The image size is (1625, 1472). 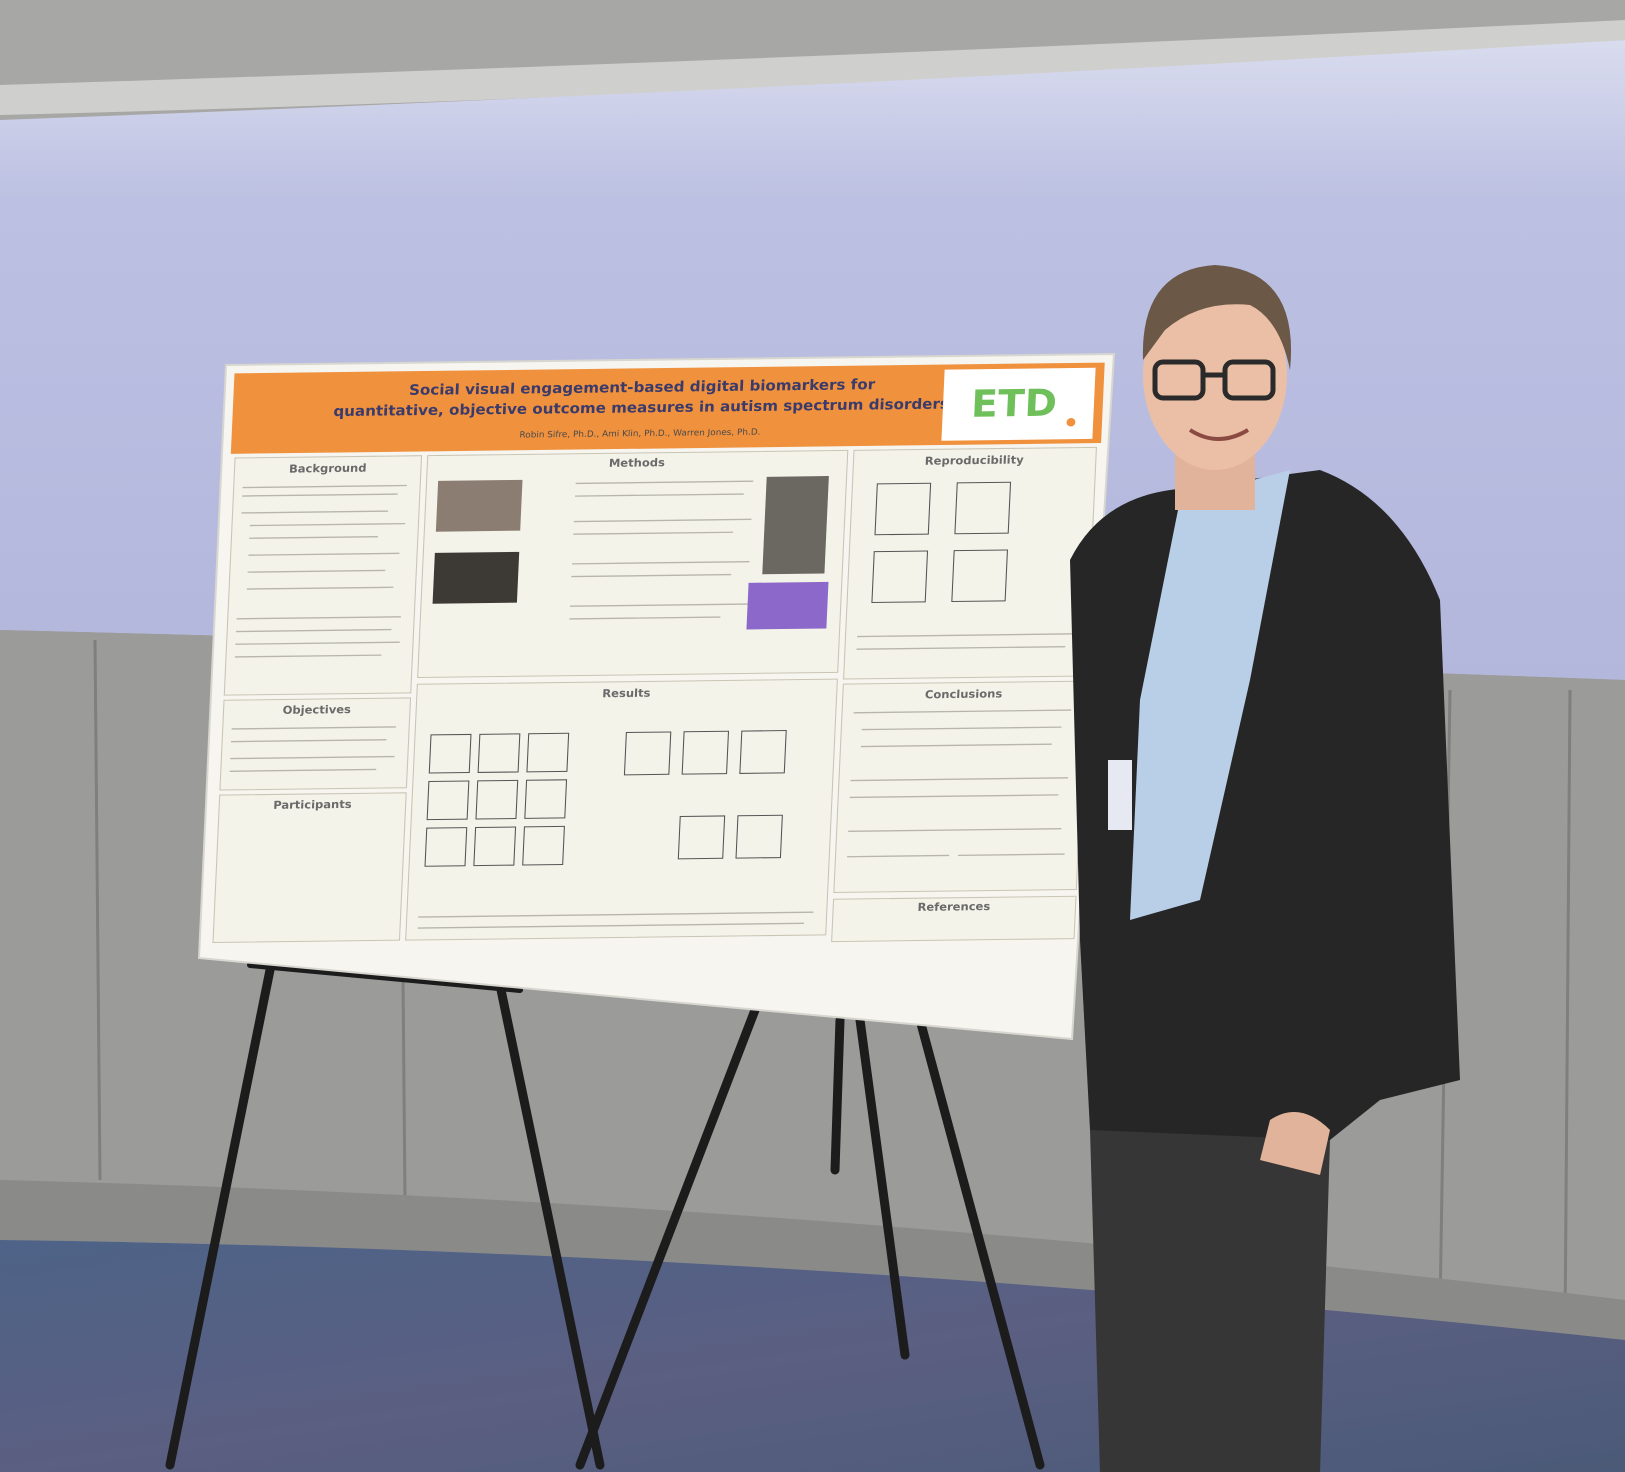 I want to click on ceiling-edge, so click(x=812, y=67).